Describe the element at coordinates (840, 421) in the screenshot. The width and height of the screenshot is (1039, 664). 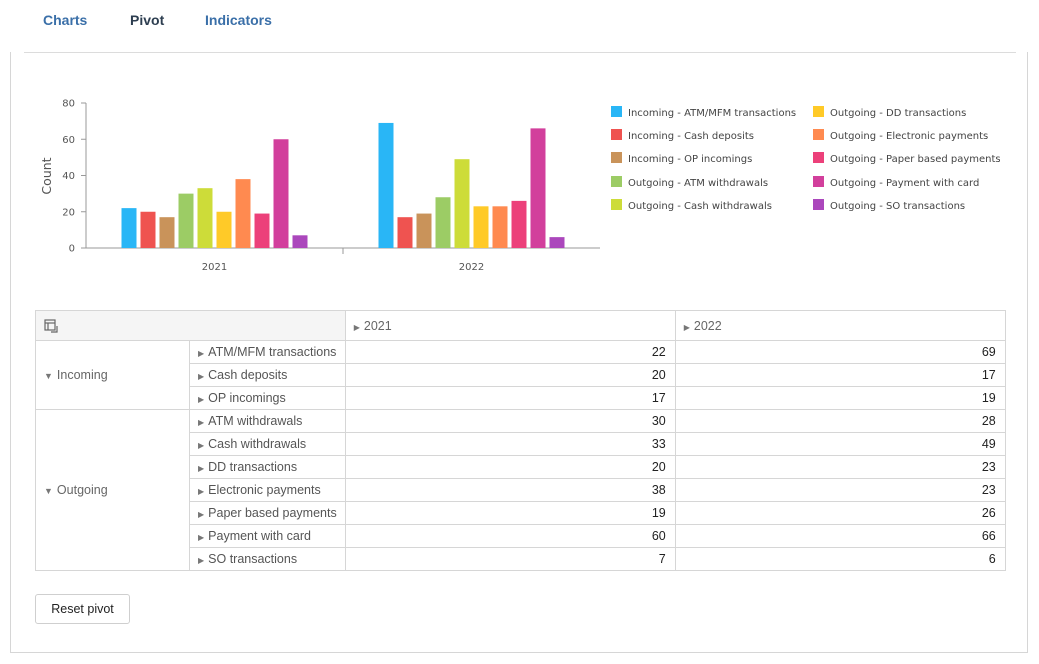
I see `value-cell: 28` at that location.